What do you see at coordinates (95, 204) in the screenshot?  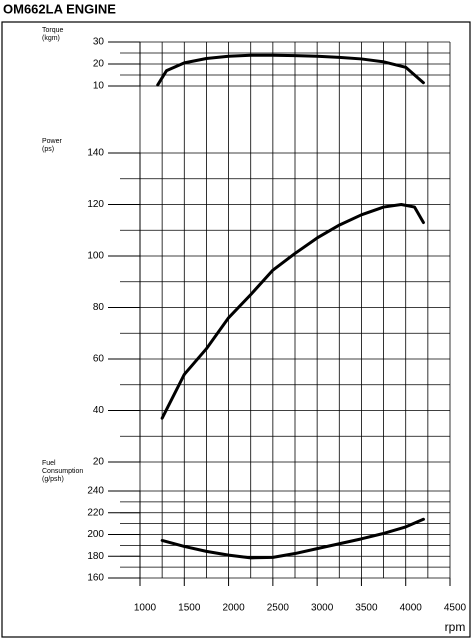 I see `y-tick-label: 120` at bounding box center [95, 204].